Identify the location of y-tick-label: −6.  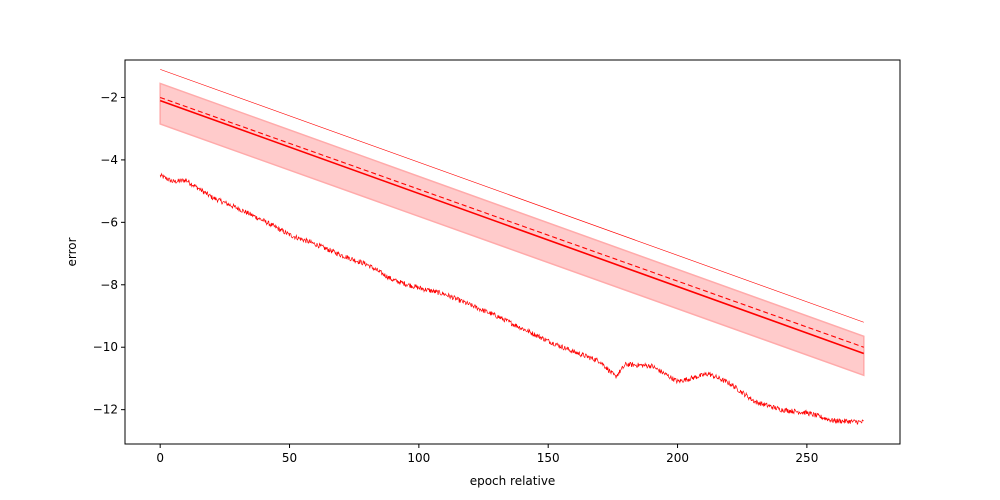
(109, 222).